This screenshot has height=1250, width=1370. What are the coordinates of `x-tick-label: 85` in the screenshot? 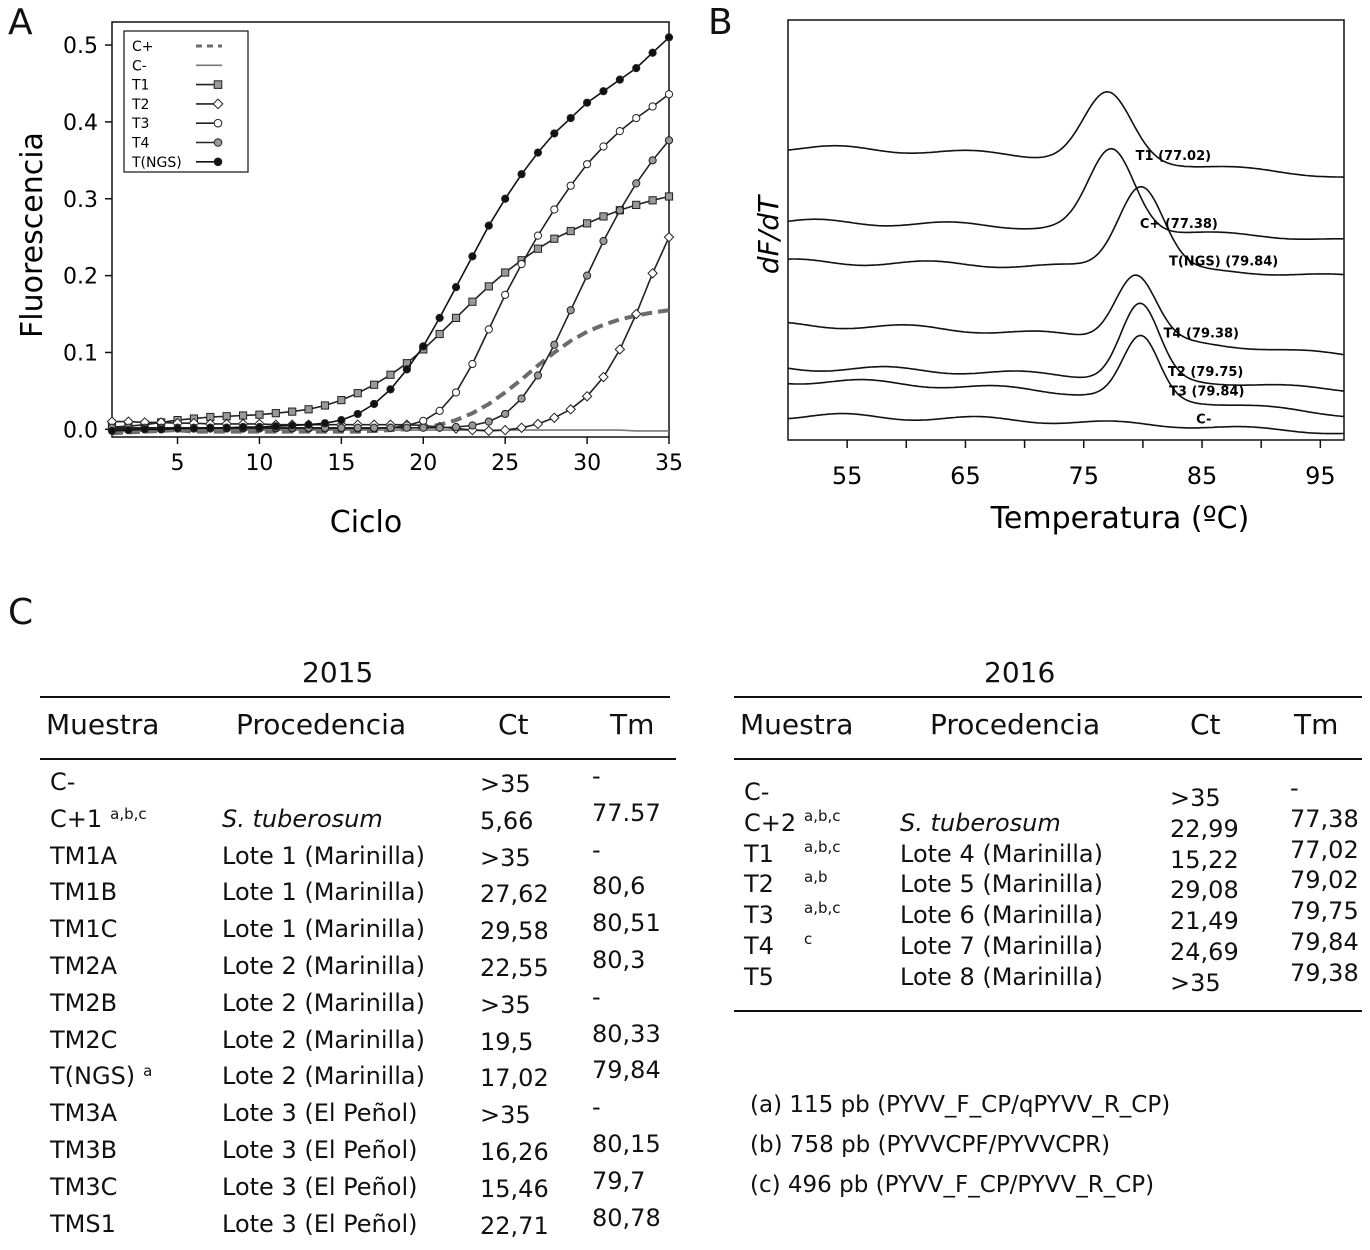 It's located at (1202, 476).